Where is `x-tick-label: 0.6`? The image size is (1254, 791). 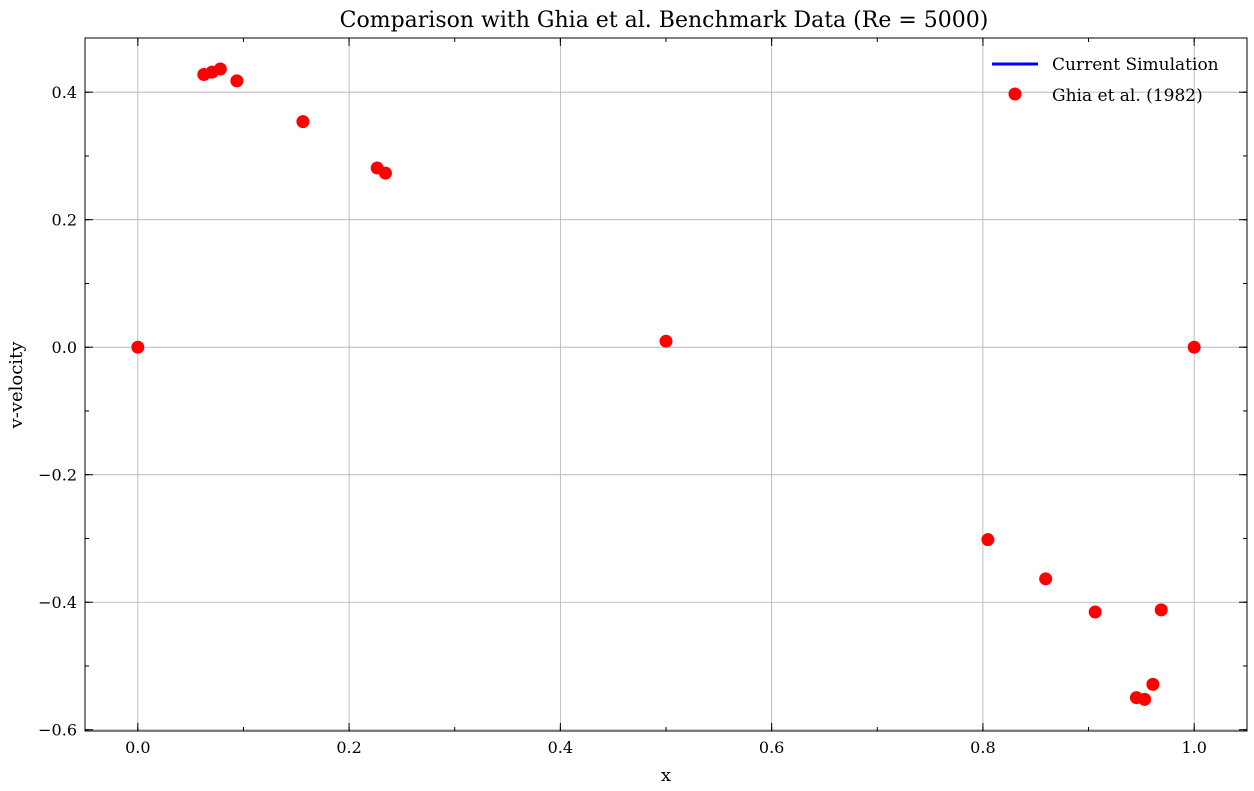
x-tick-label: 0.6 is located at coordinates (771, 747).